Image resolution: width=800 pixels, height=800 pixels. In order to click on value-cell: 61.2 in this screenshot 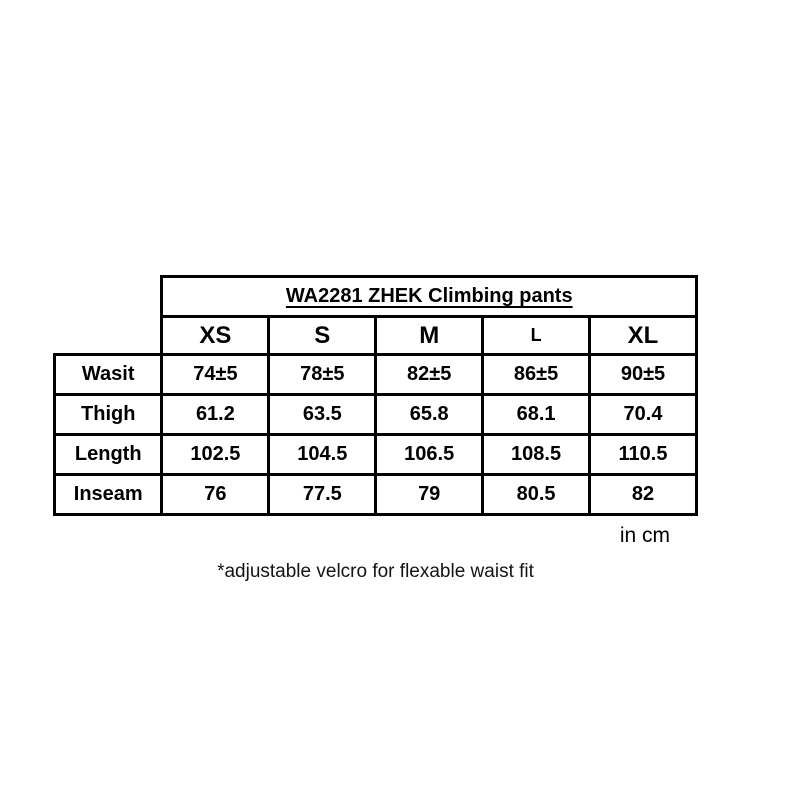, I will do `click(215, 414)`.